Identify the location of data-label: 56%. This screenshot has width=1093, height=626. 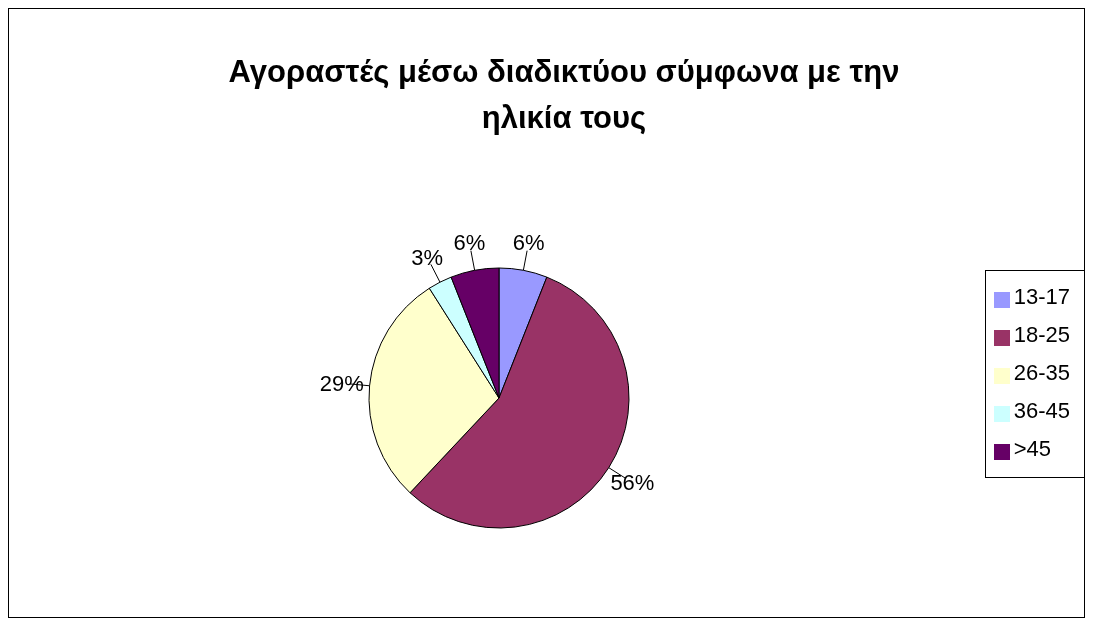
(632, 483).